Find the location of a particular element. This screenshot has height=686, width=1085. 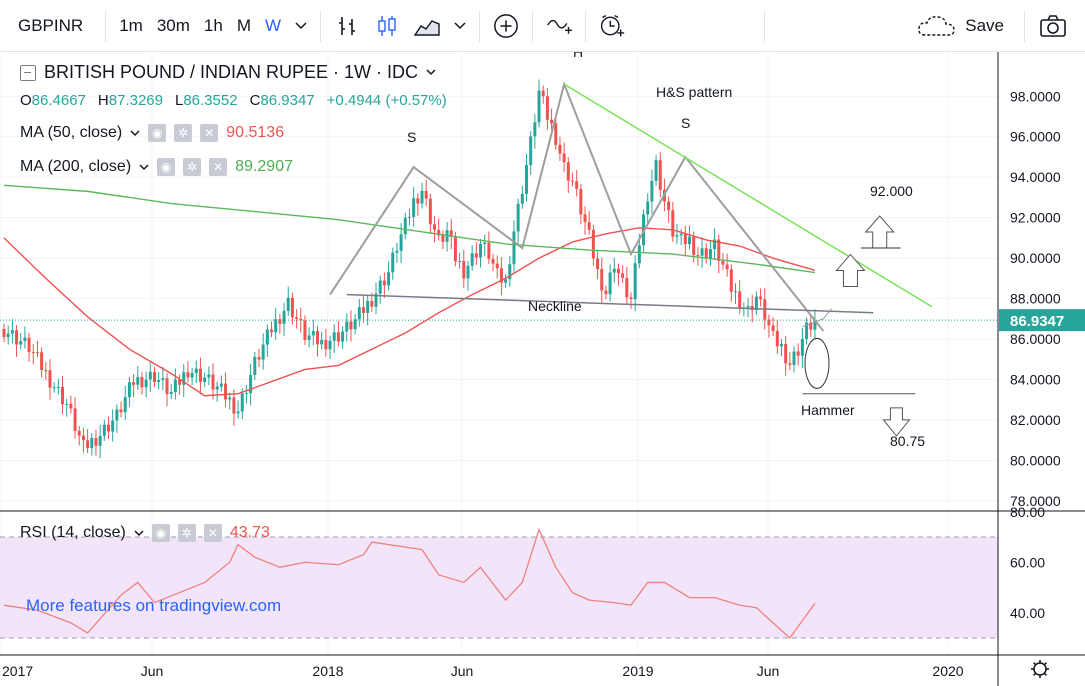

rsi-band is located at coordinates (499, 587).